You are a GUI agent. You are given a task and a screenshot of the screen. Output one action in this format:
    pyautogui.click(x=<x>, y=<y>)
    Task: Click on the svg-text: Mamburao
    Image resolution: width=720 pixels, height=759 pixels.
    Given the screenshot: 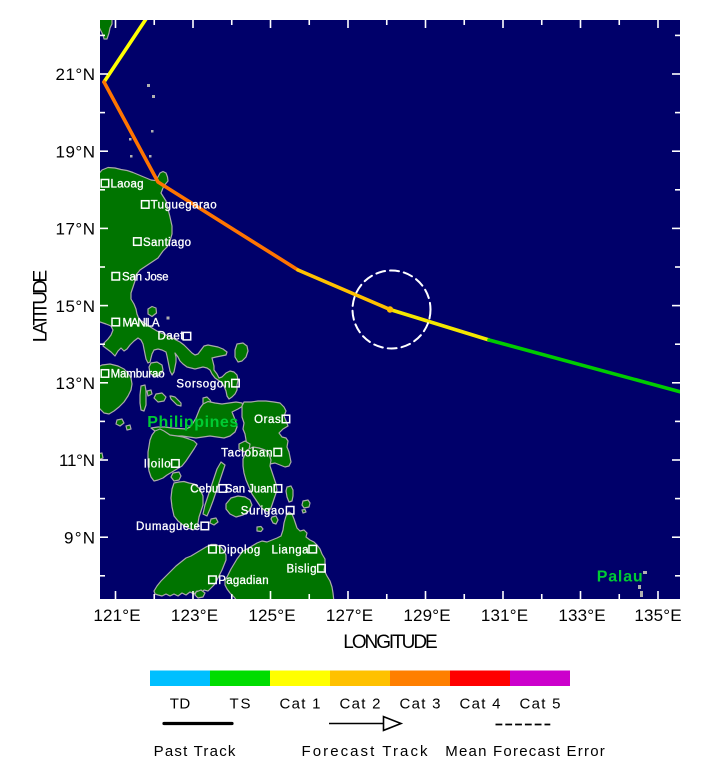 What is the action you would take?
    pyautogui.click(x=138, y=375)
    